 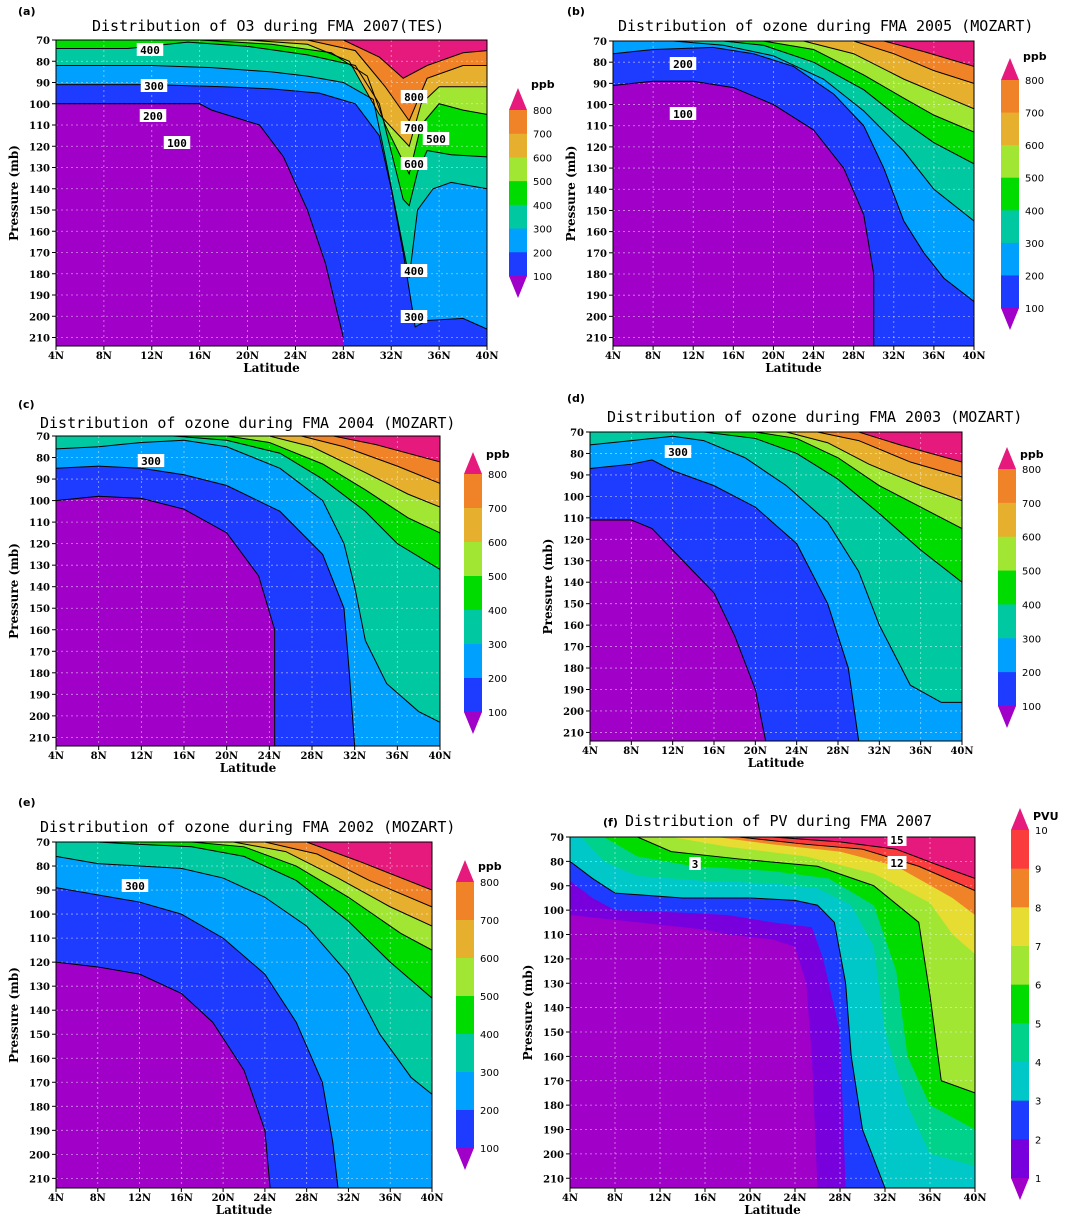 What do you see at coordinates (39, 254) in the screenshot?
I see `y-tick-label: 170` at bounding box center [39, 254].